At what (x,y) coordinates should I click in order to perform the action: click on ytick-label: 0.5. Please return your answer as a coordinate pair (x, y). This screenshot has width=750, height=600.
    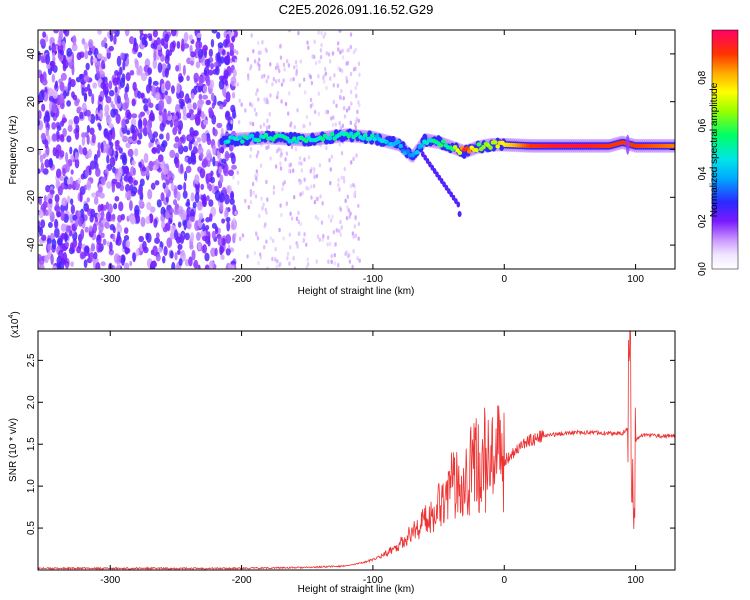
    Looking at the image, I should click on (31, 528).